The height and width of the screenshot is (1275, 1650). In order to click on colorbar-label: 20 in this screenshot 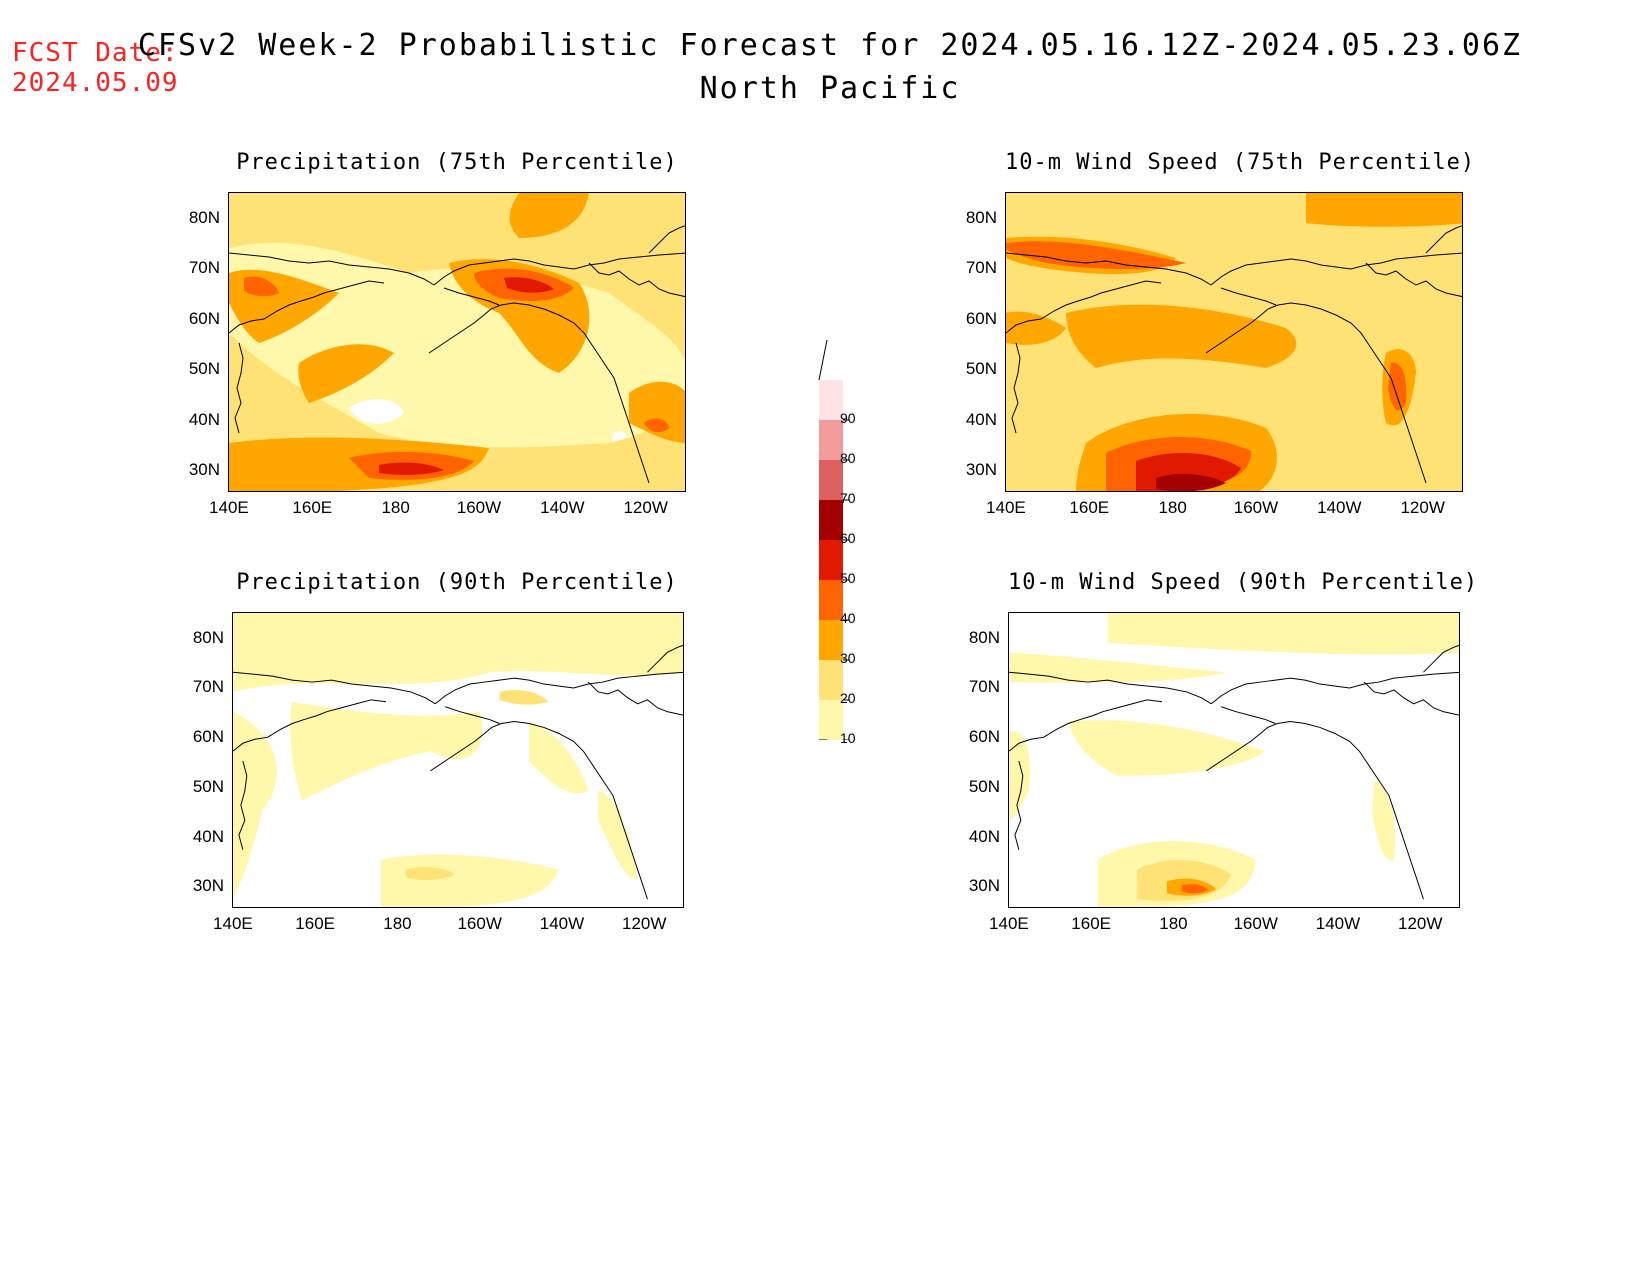, I will do `click(848, 698)`.